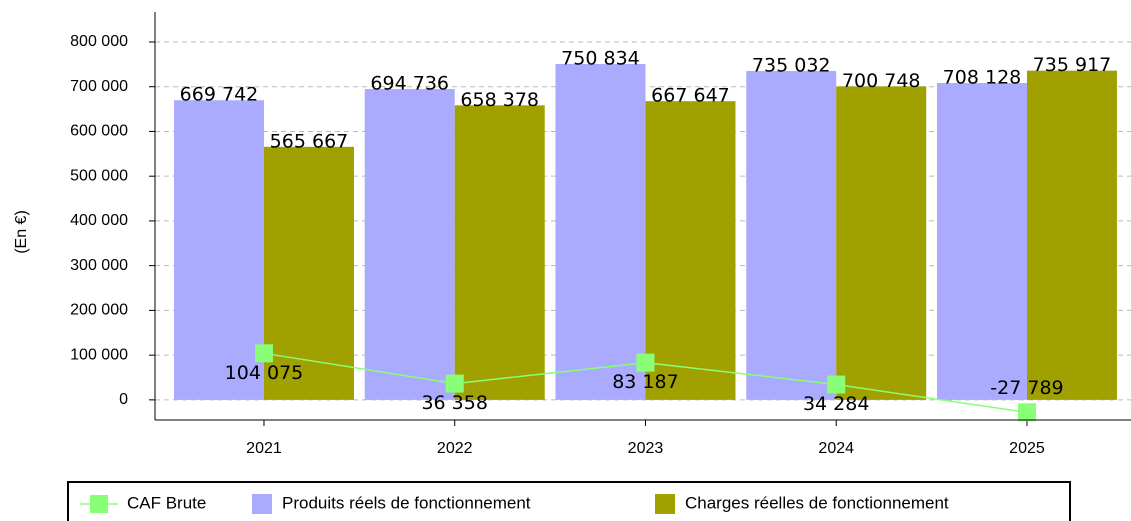 This screenshot has width=1131, height=521. What do you see at coordinates (646, 448) in the screenshot?
I see `x-tick-label: 2023` at bounding box center [646, 448].